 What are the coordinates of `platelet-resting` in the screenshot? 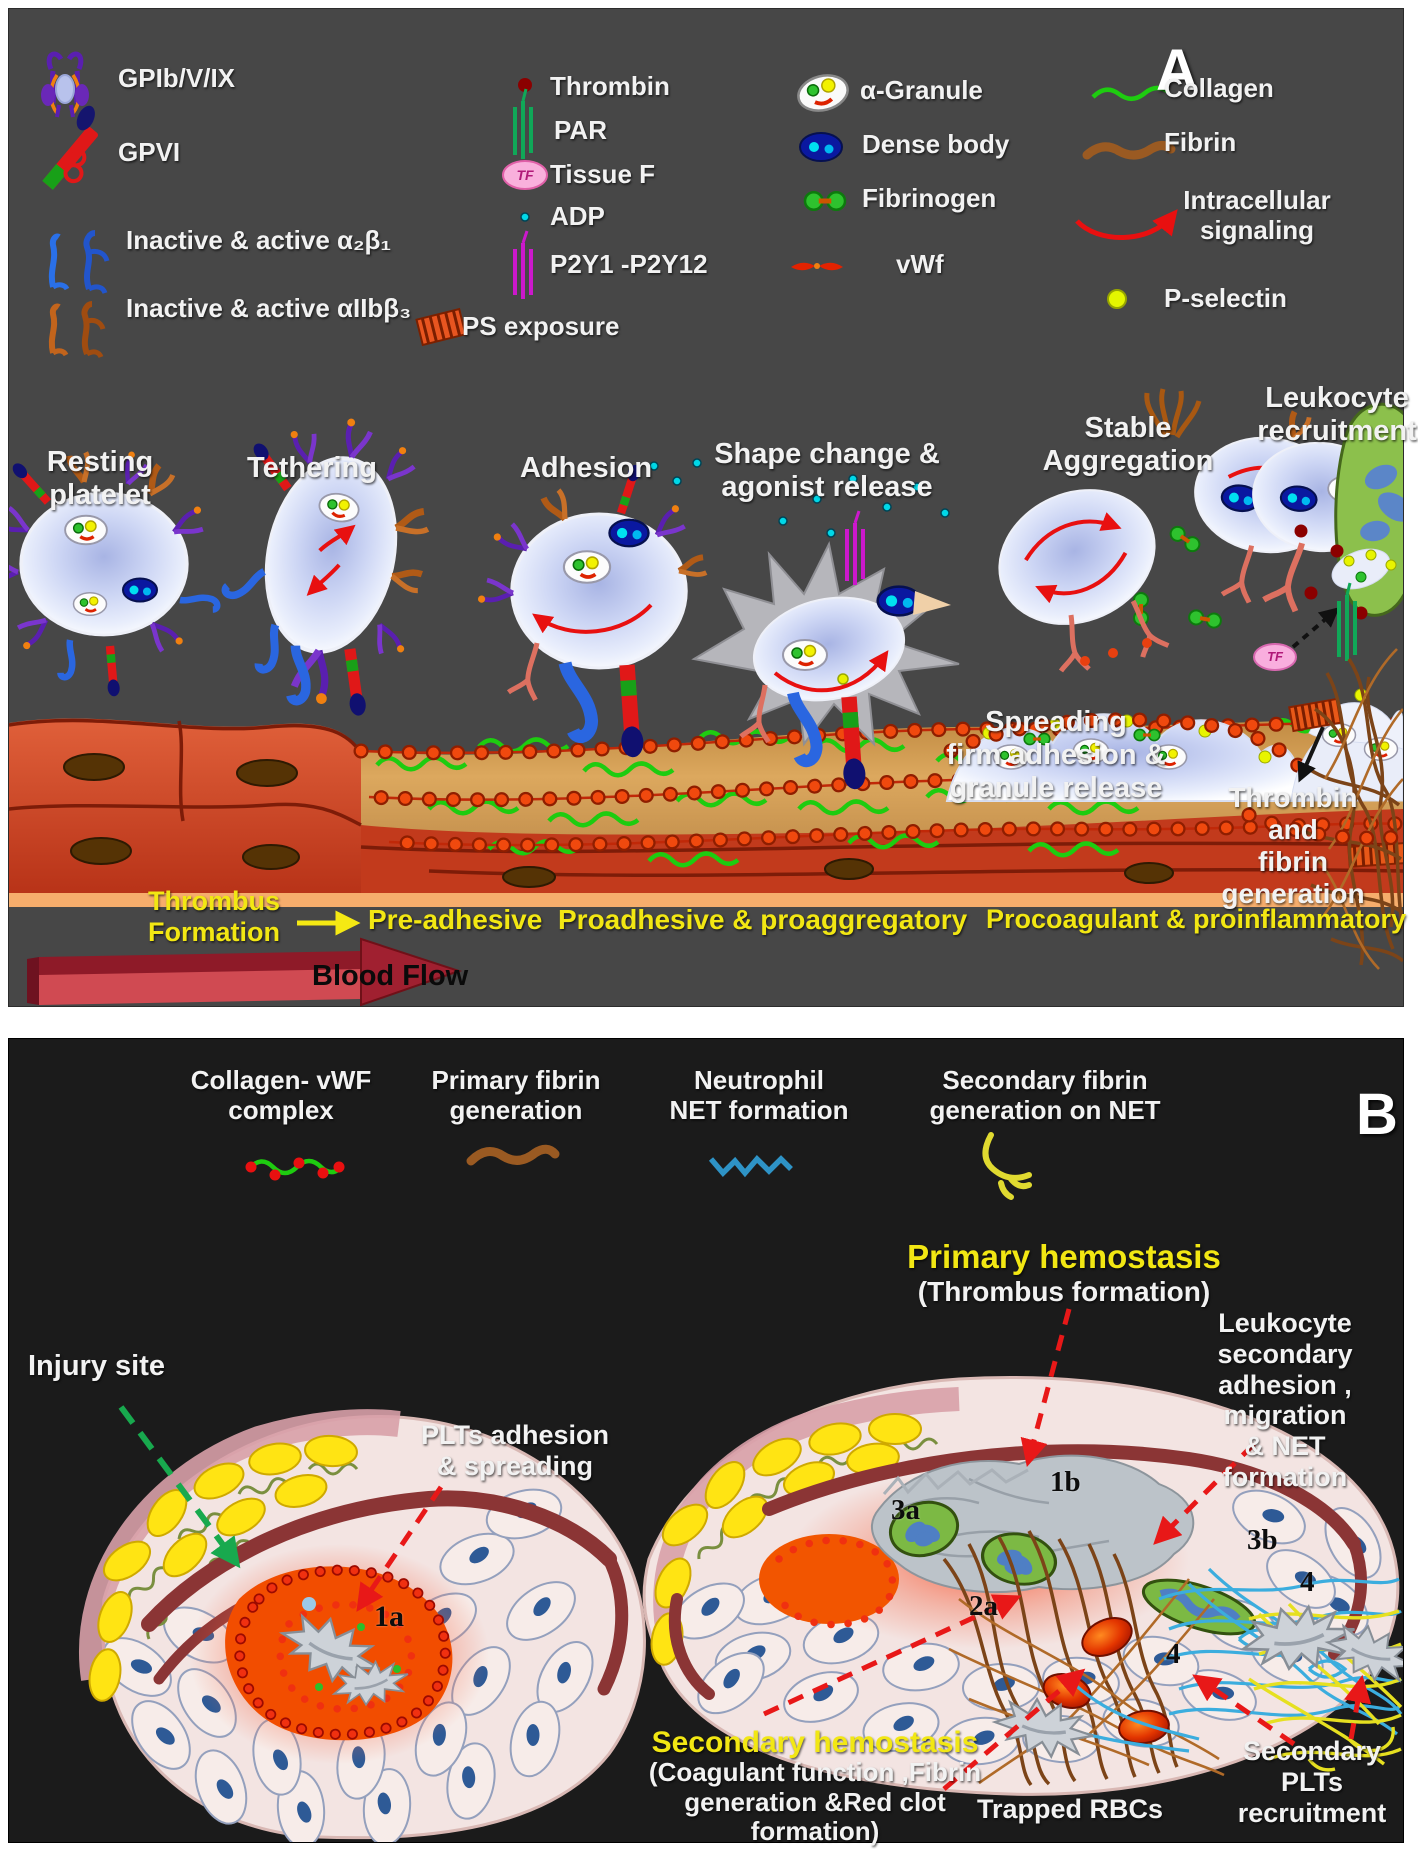 It's located at (114, 574).